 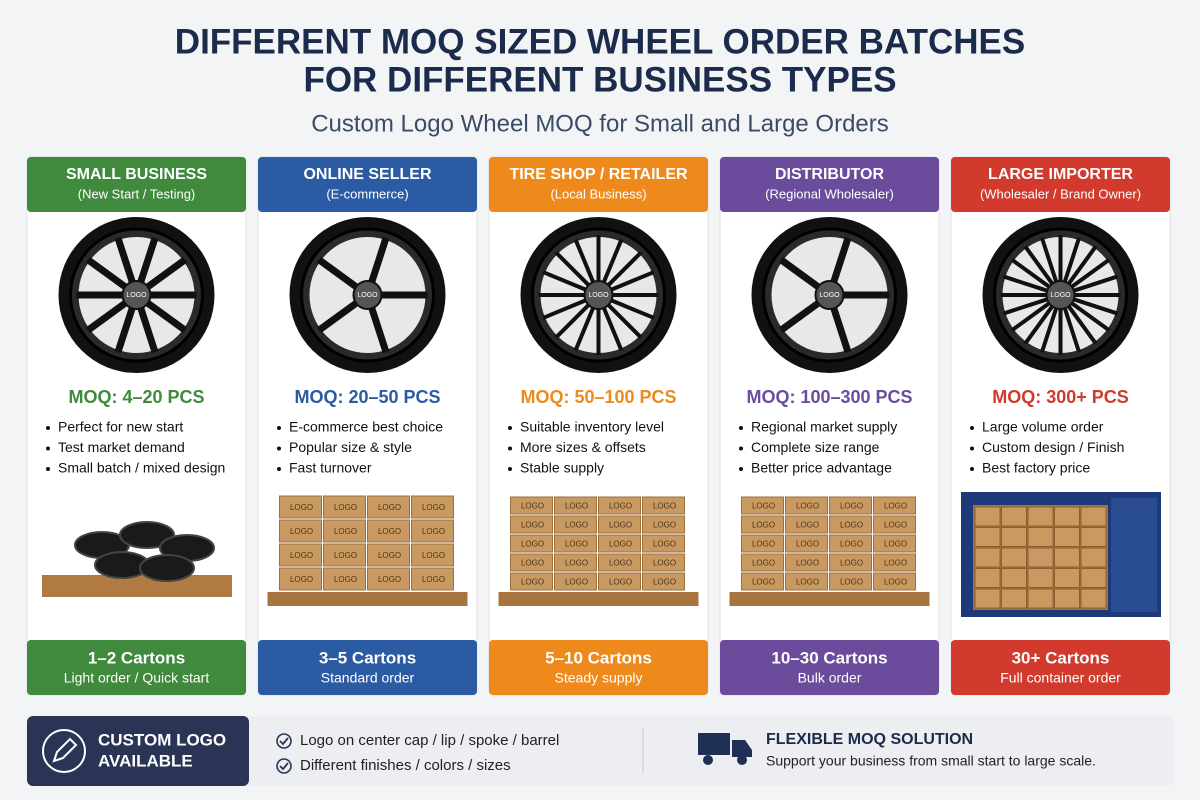 I want to click on bullet: Complete size range, so click(x=815, y=447).